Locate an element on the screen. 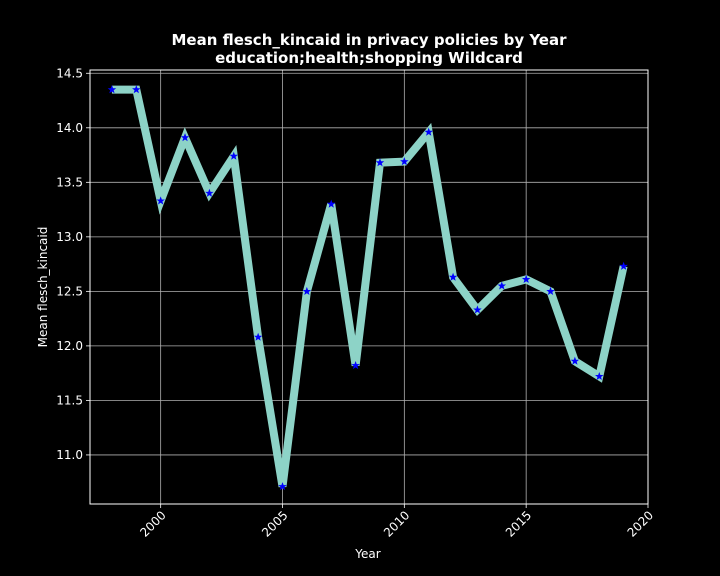 The width and height of the screenshot is (720, 576). x-axis-label: Year is located at coordinates (367, 554).